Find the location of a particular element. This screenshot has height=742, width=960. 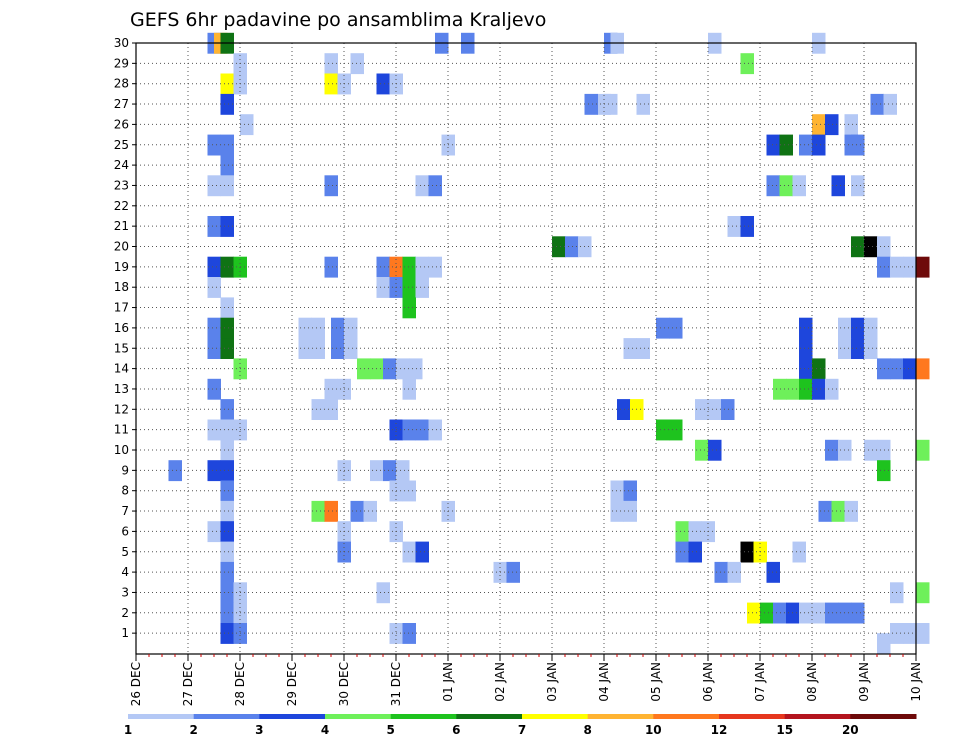

x-tick-label: 10 JAN is located at coordinates (916, 682).